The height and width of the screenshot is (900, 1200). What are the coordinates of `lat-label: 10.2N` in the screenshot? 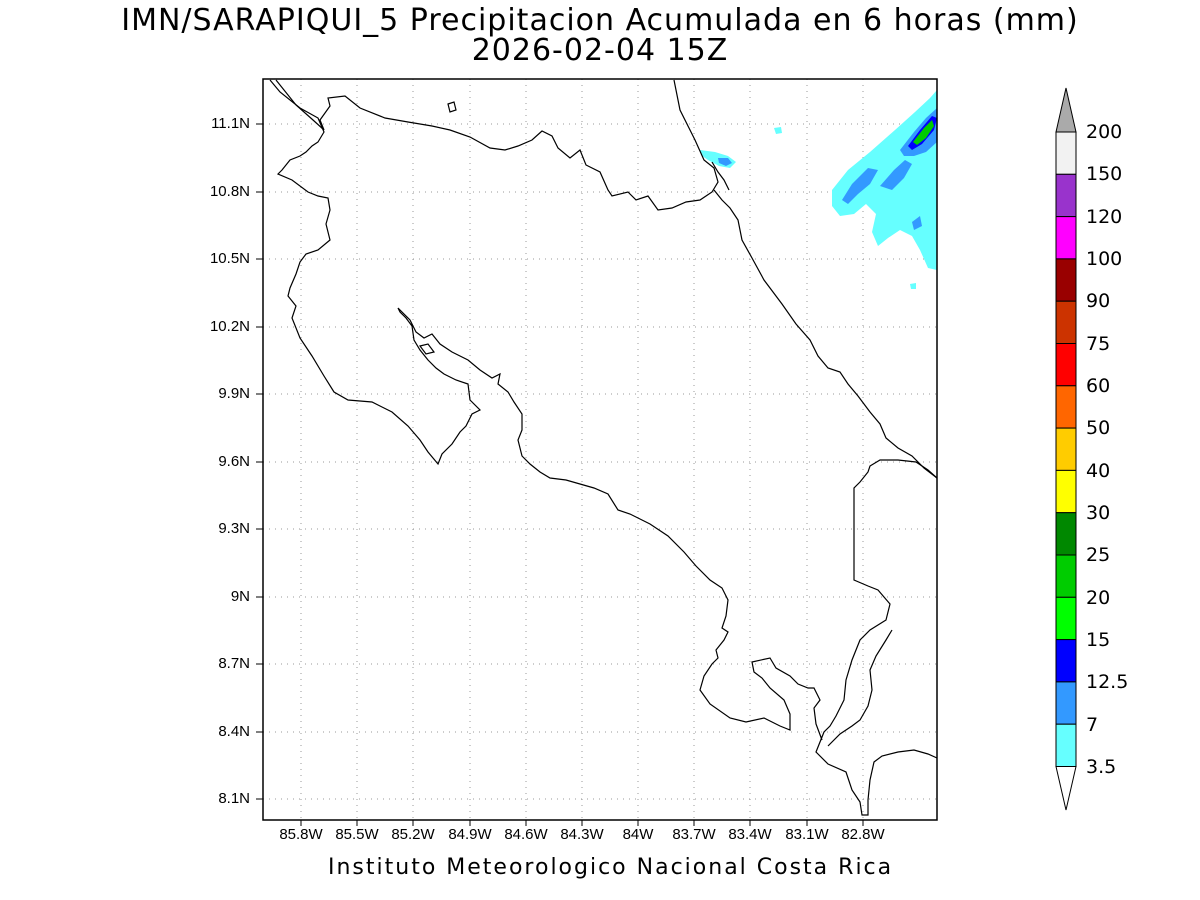 It's located at (229, 326).